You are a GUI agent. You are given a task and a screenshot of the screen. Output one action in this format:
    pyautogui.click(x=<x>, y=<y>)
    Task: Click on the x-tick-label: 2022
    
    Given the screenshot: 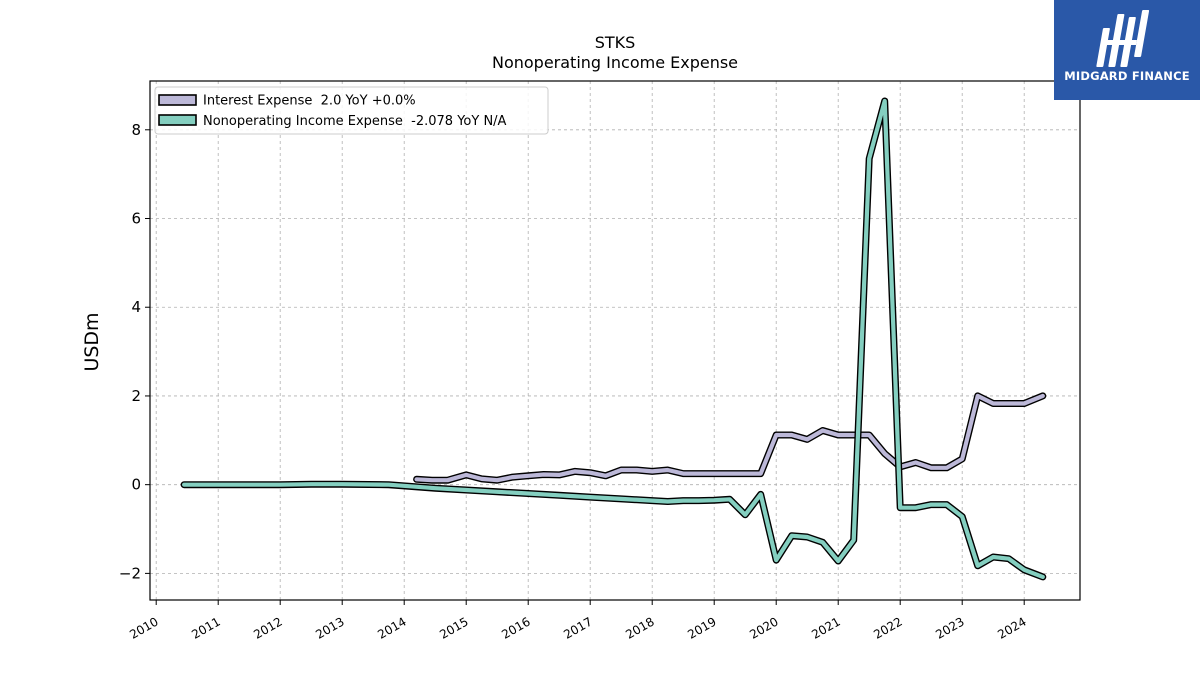 What is the action you would take?
    pyautogui.click(x=887, y=627)
    